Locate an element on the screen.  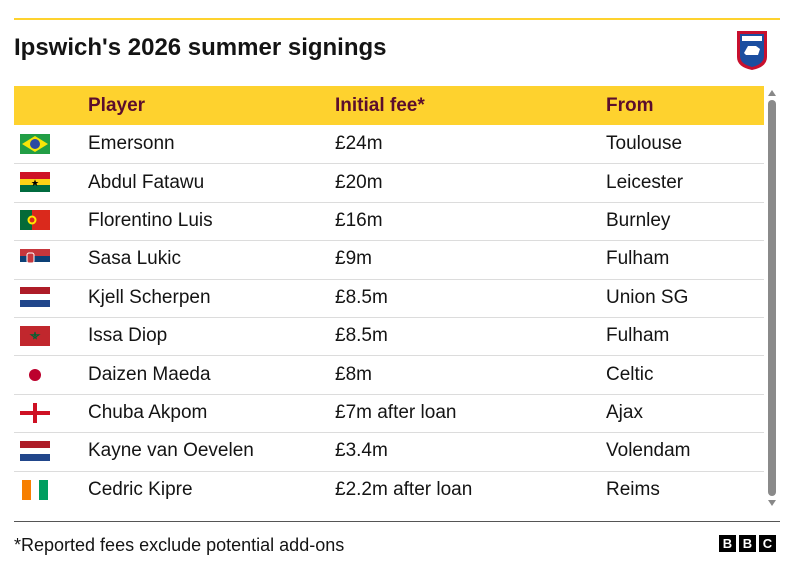
flags is located at coordinates (35, 317).